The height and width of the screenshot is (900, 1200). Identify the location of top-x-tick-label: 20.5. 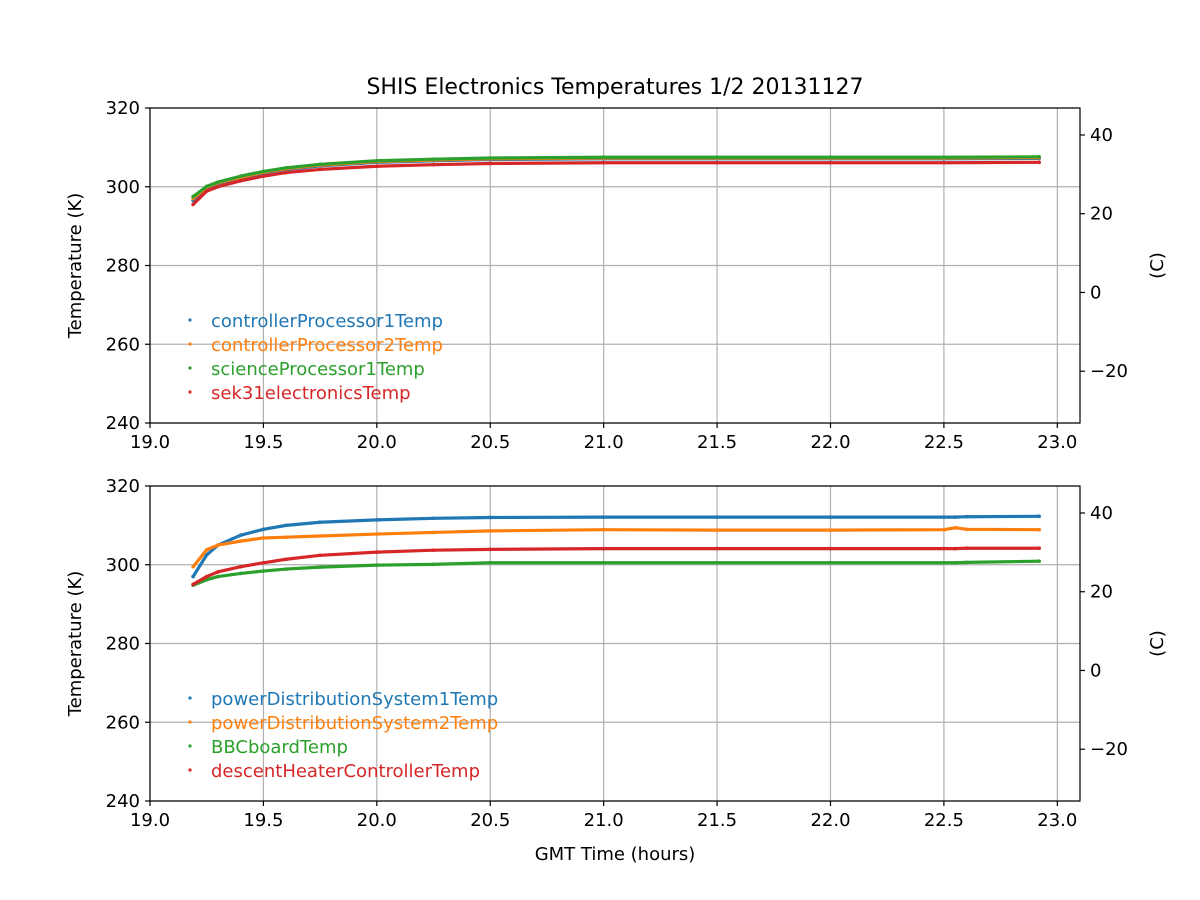
(490, 442).